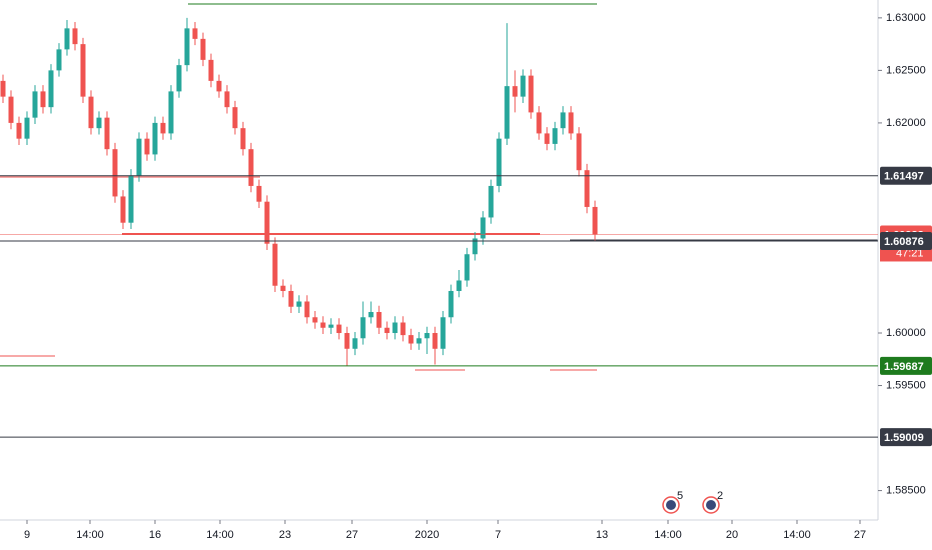  Describe the element at coordinates (910, 253) in the screenshot. I see `countdown-label: 47:21` at that location.